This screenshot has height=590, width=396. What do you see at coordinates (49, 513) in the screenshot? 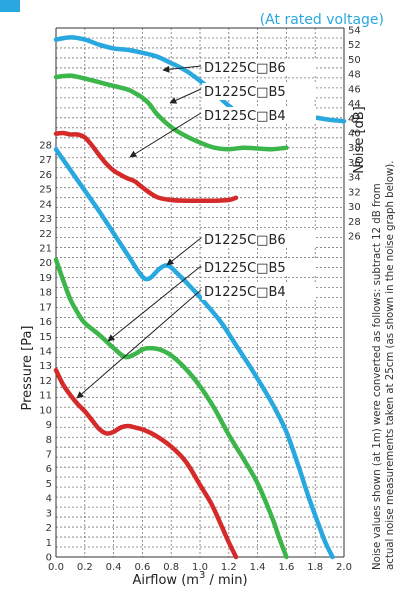
I see `pressure-tick-label: 3` at bounding box center [49, 513].